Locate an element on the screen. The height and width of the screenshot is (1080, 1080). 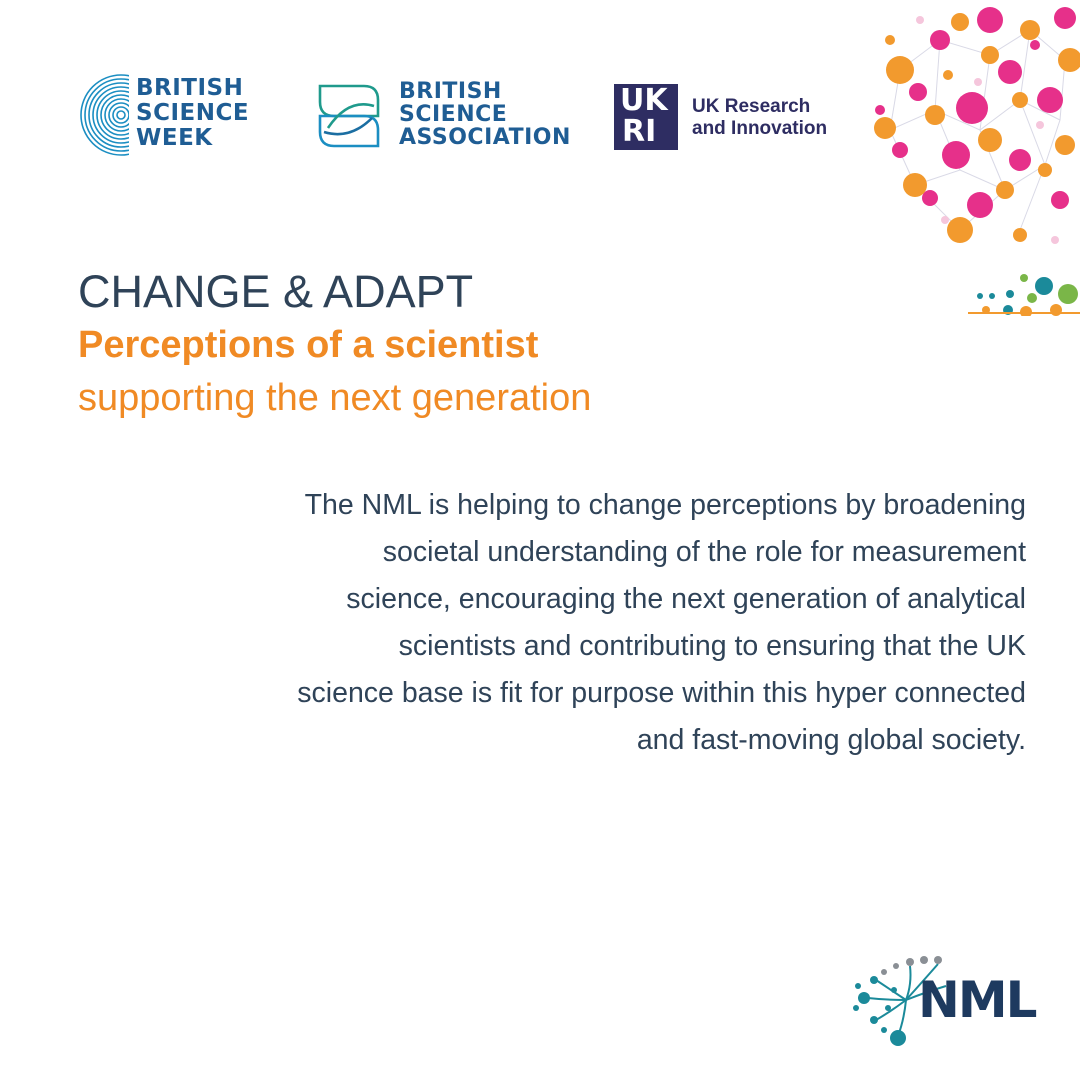
ukri-emblem-icon: UK RI is located at coordinates (646, 117).